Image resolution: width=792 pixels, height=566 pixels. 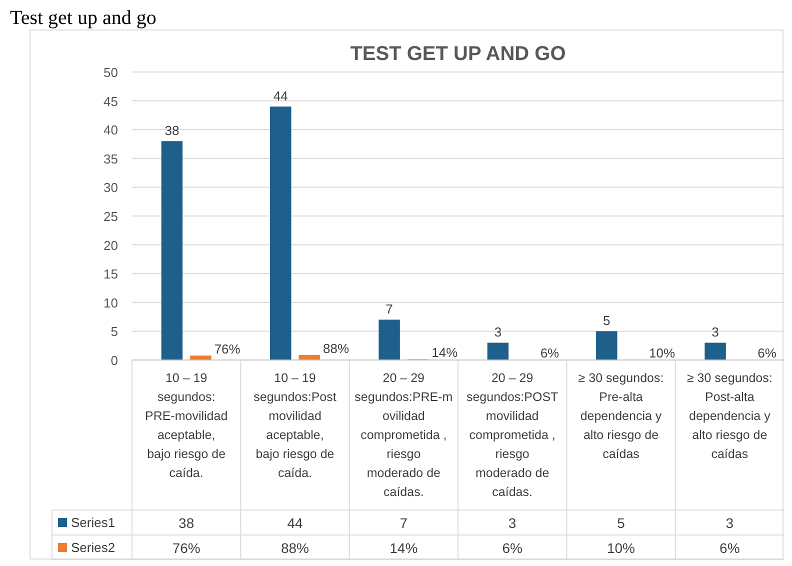 I want to click on y-tick-label: 35, so click(x=111, y=158).